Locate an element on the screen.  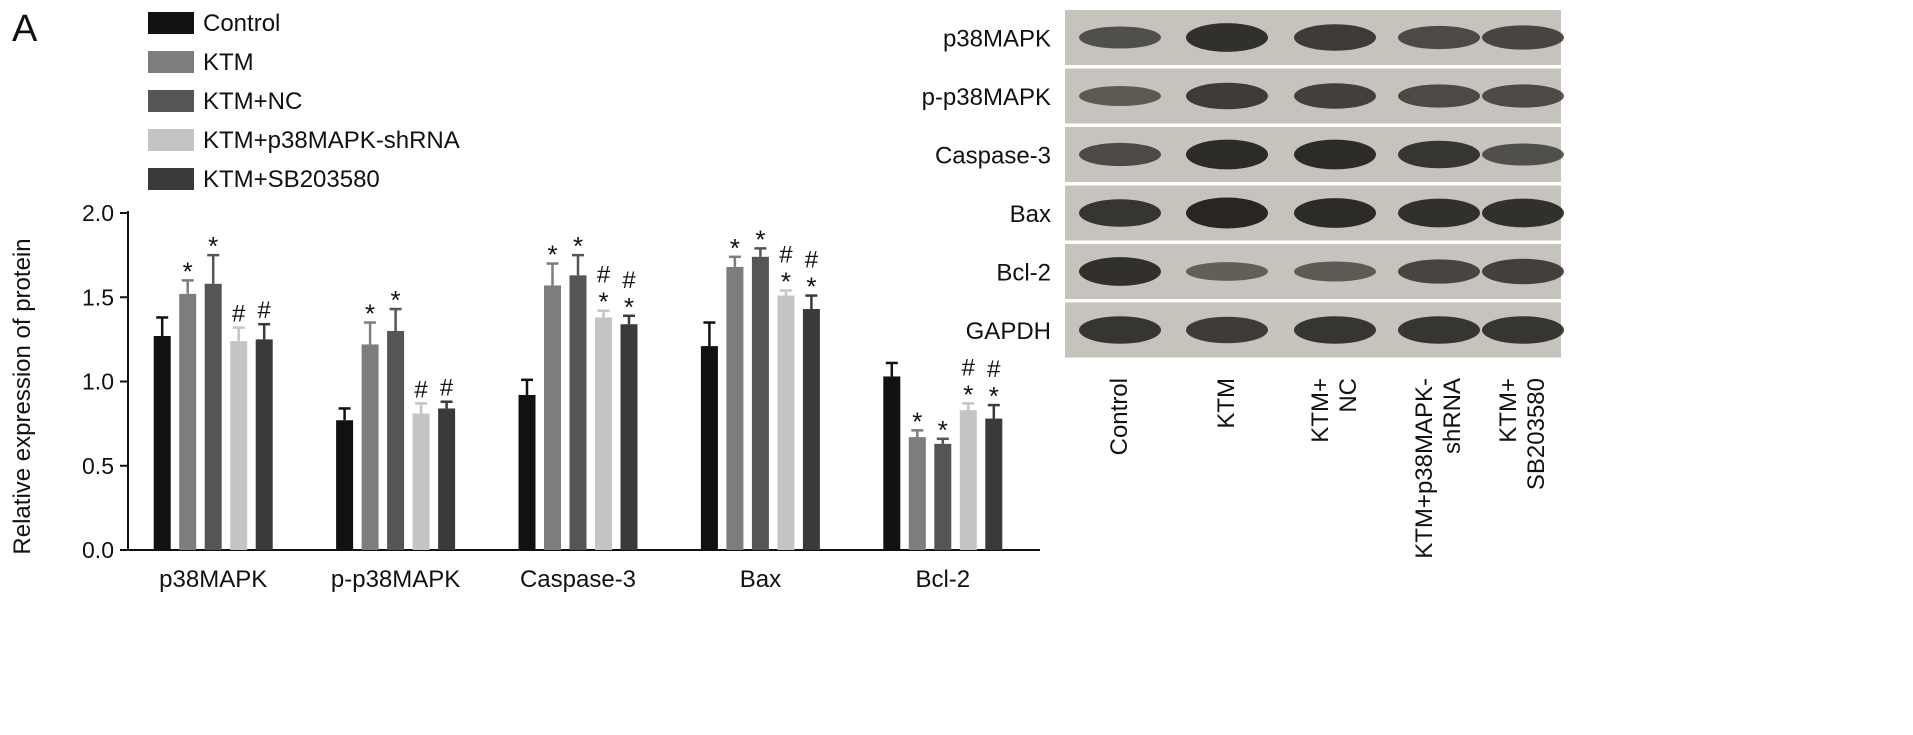
blot-strips is located at coordinates (1314, 184).